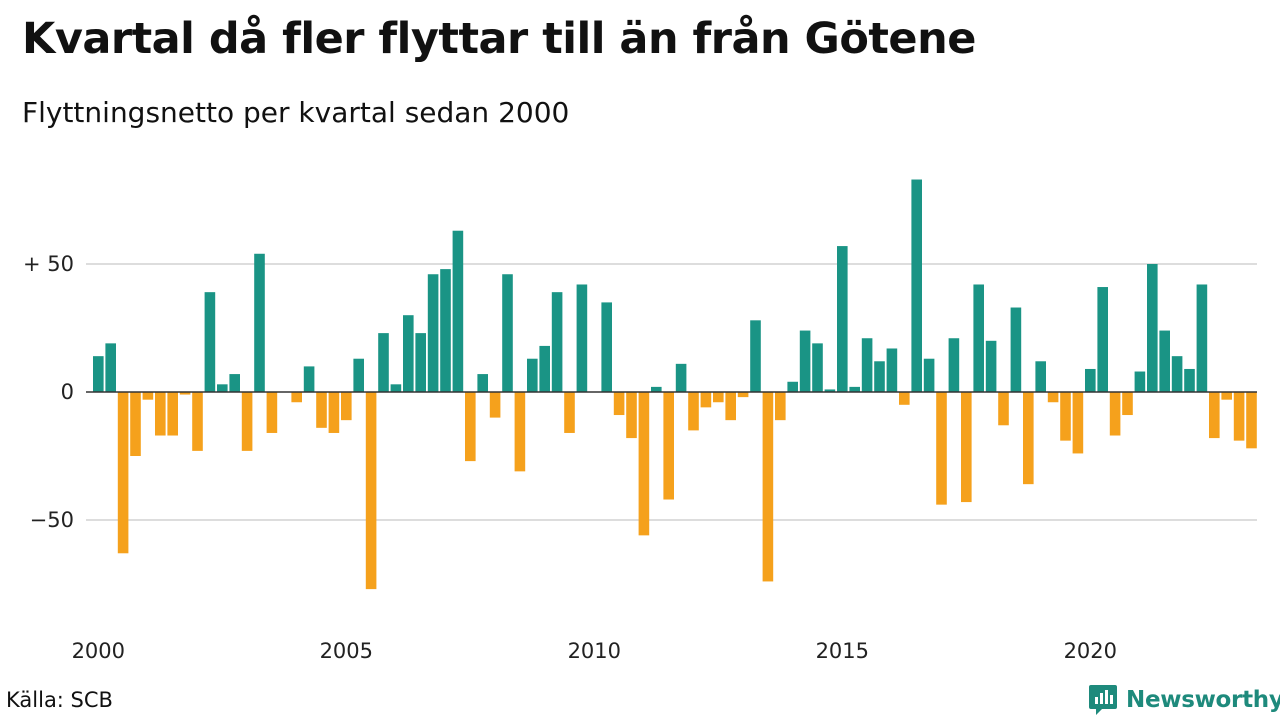  I want to click on bar-2015K4, so click(879, 376).